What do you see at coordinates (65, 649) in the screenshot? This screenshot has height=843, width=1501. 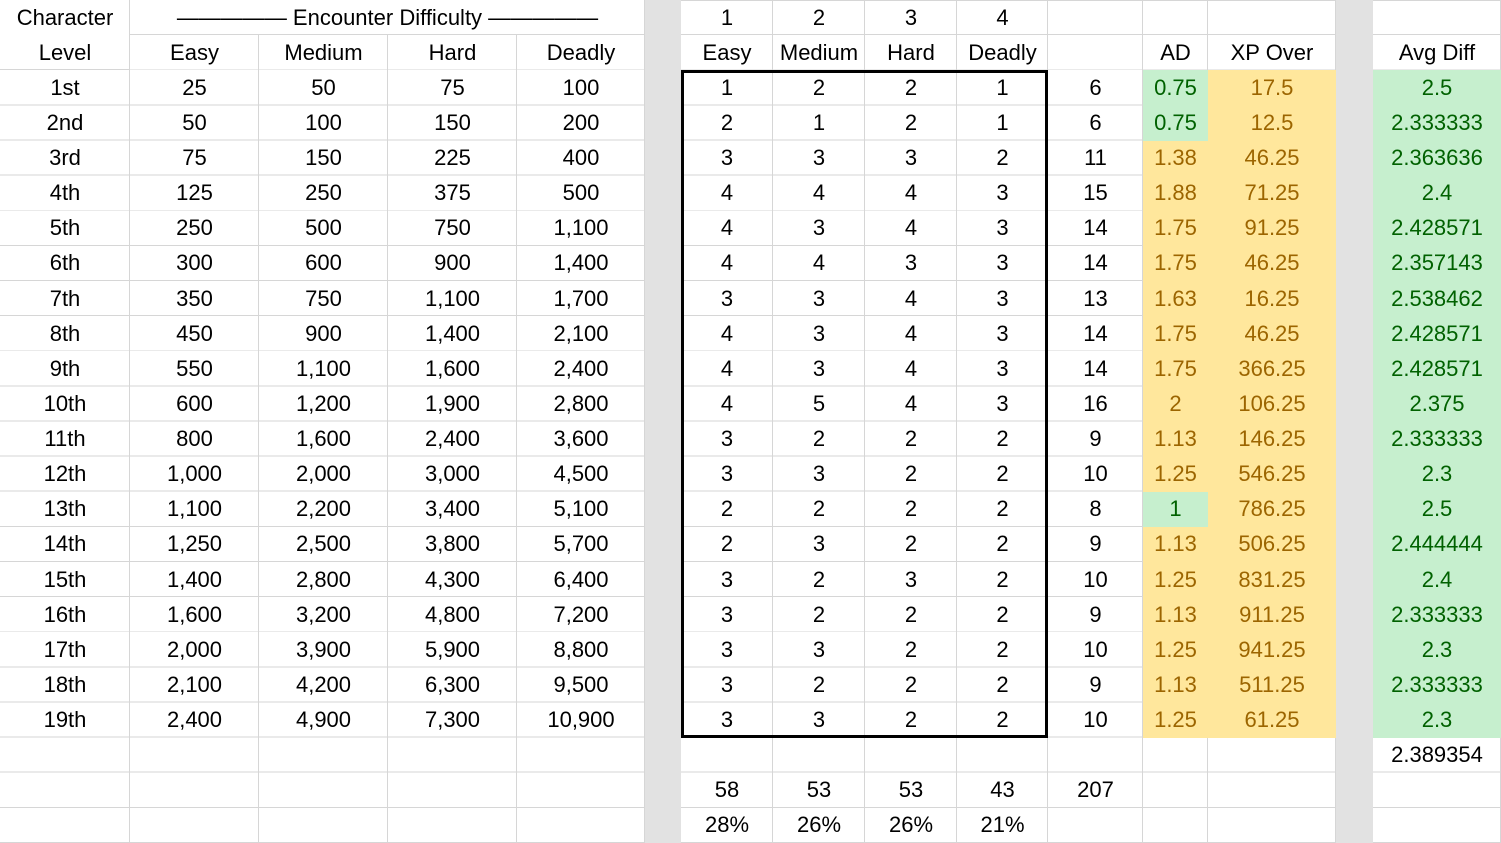 I see `cell-level: 17th` at bounding box center [65, 649].